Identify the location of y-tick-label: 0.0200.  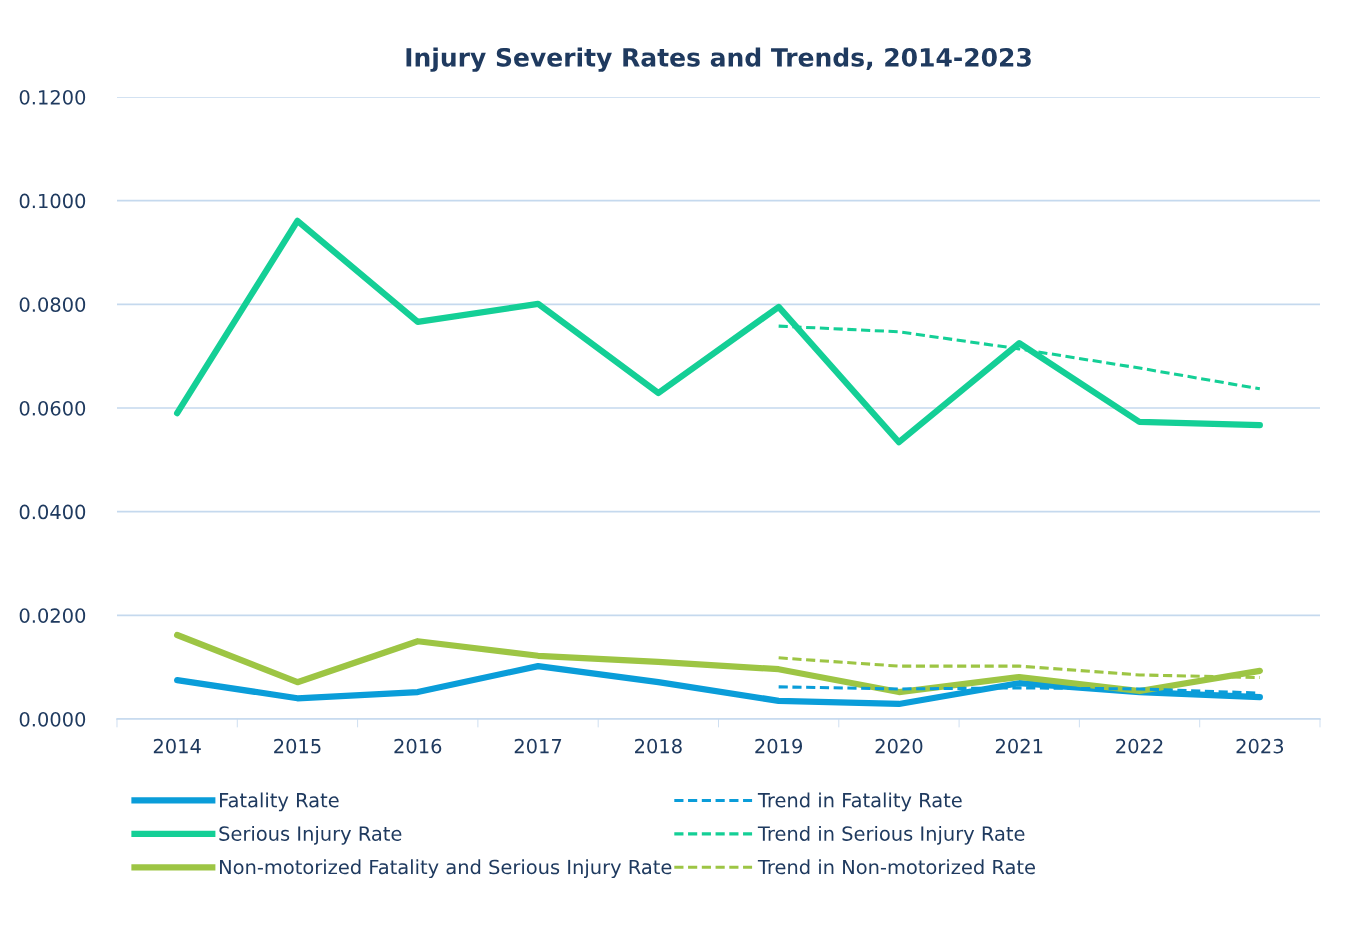
(52, 615).